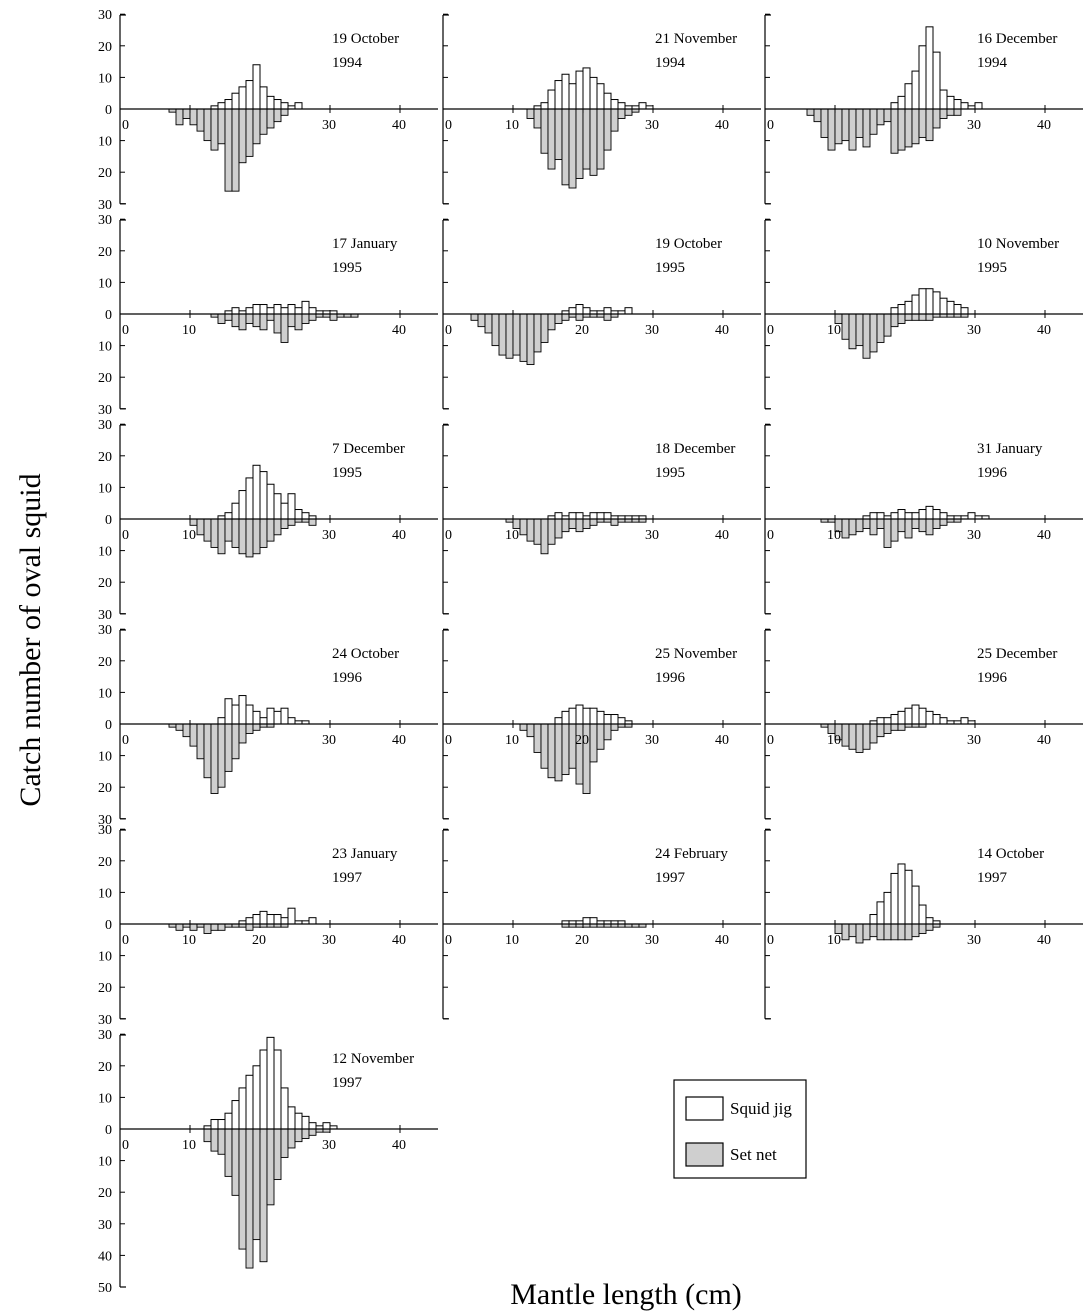 This screenshot has width=1083, height=1315. I want to click on panel-p6: 0 10 30 40 10 November 1995, so click(923, 314).